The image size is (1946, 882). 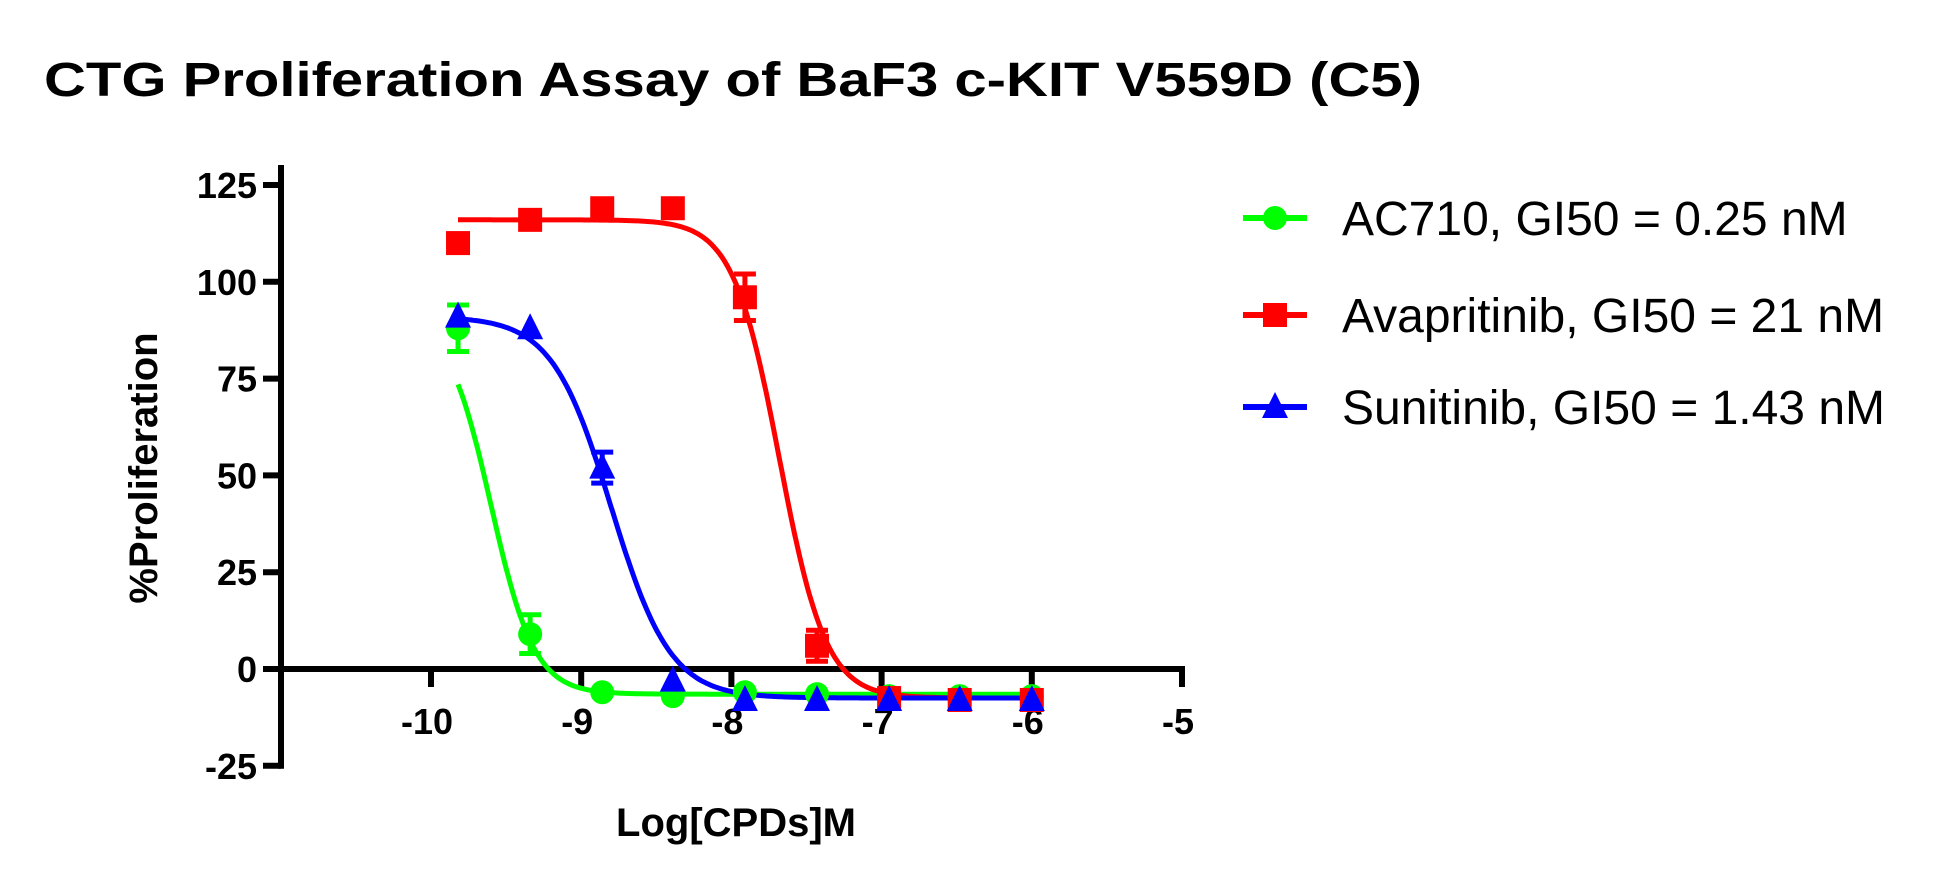 What do you see at coordinates (144, 467) in the screenshot?
I see `y-axis-label: %Proliferation` at bounding box center [144, 467].